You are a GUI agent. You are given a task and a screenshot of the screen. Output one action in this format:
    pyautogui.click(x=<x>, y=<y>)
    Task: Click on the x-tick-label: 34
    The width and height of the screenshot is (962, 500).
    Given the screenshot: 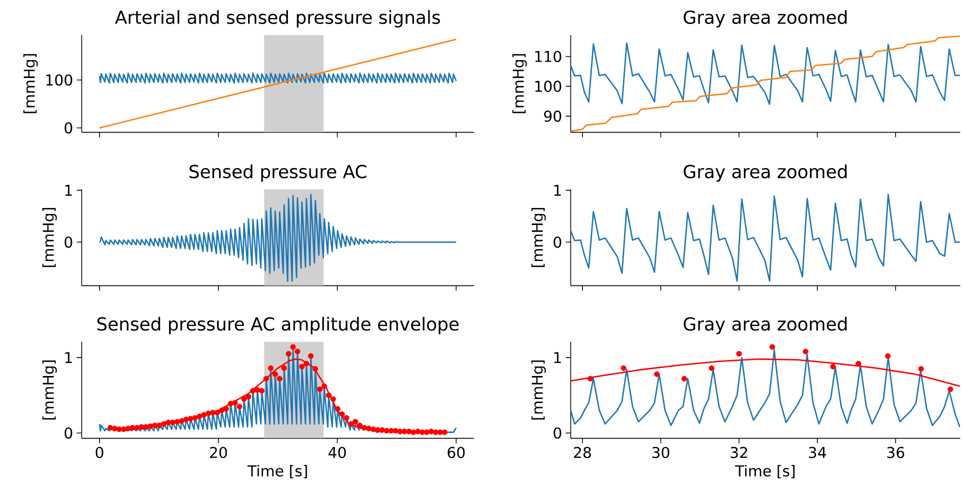 What is the action you would take?
    pyautogui.click(x=817, y=452)
    